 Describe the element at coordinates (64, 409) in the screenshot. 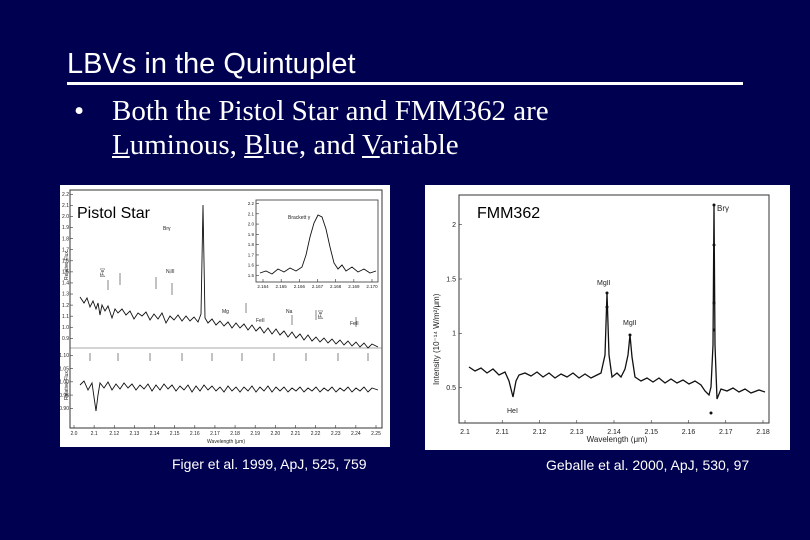

I see `tick-label: 0.90` at that location.